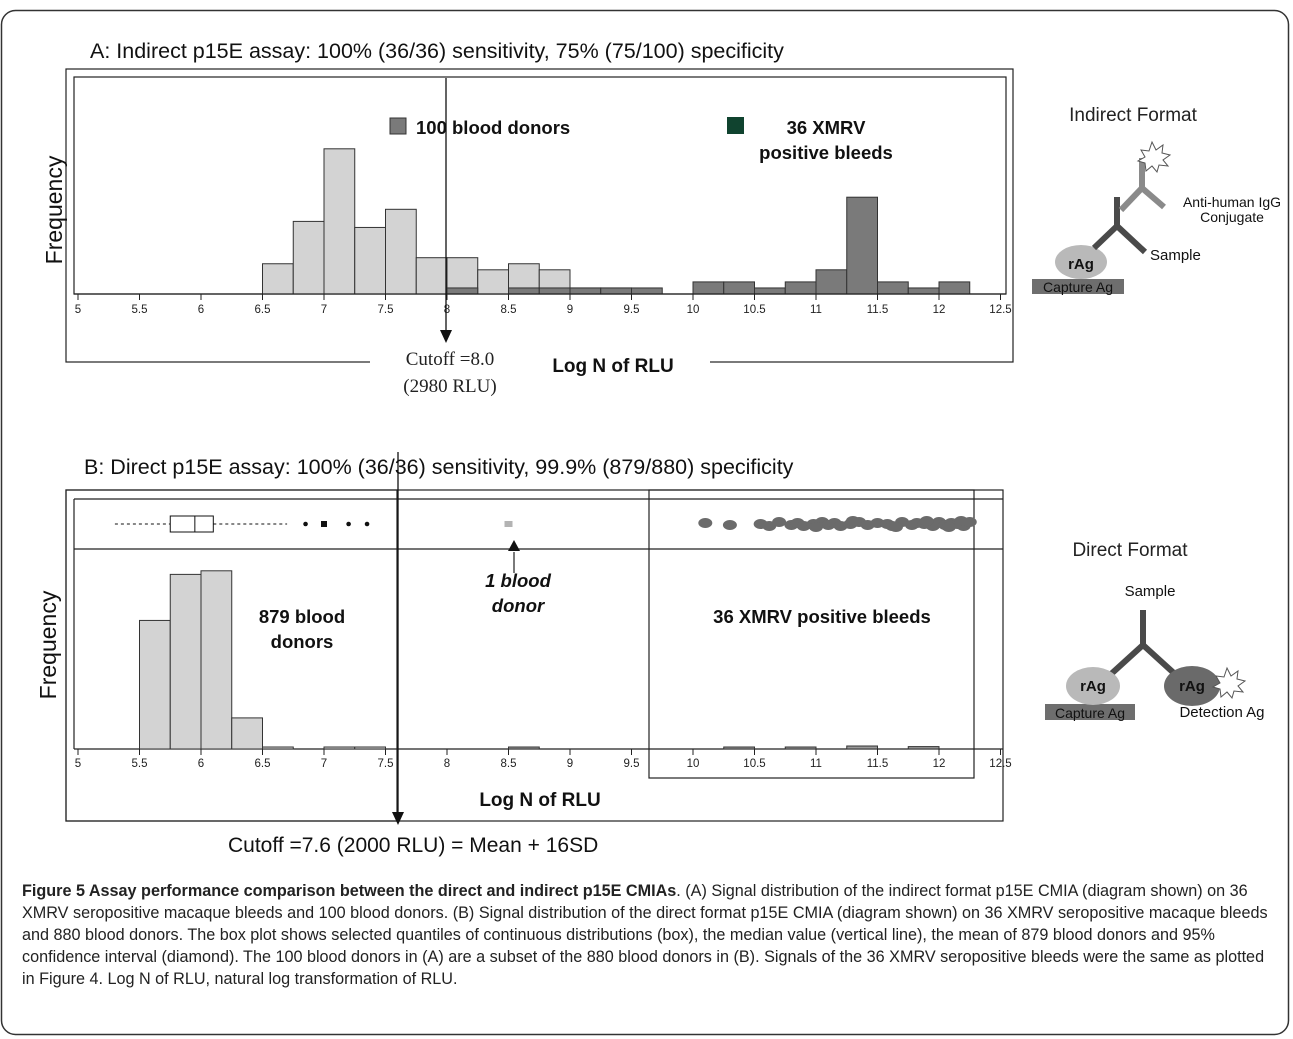  I want to click on strip-point-donor, so click(508, 524).